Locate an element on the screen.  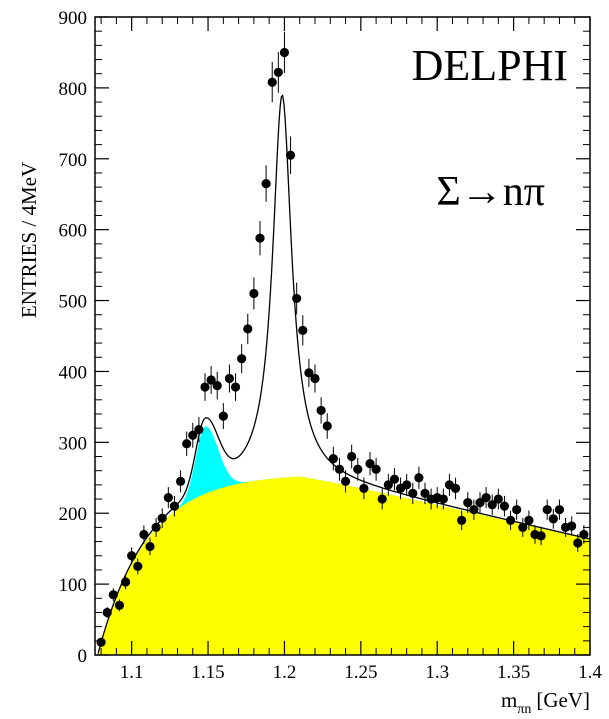
y-tick-label: 200 is located at coordinates (73, 514).